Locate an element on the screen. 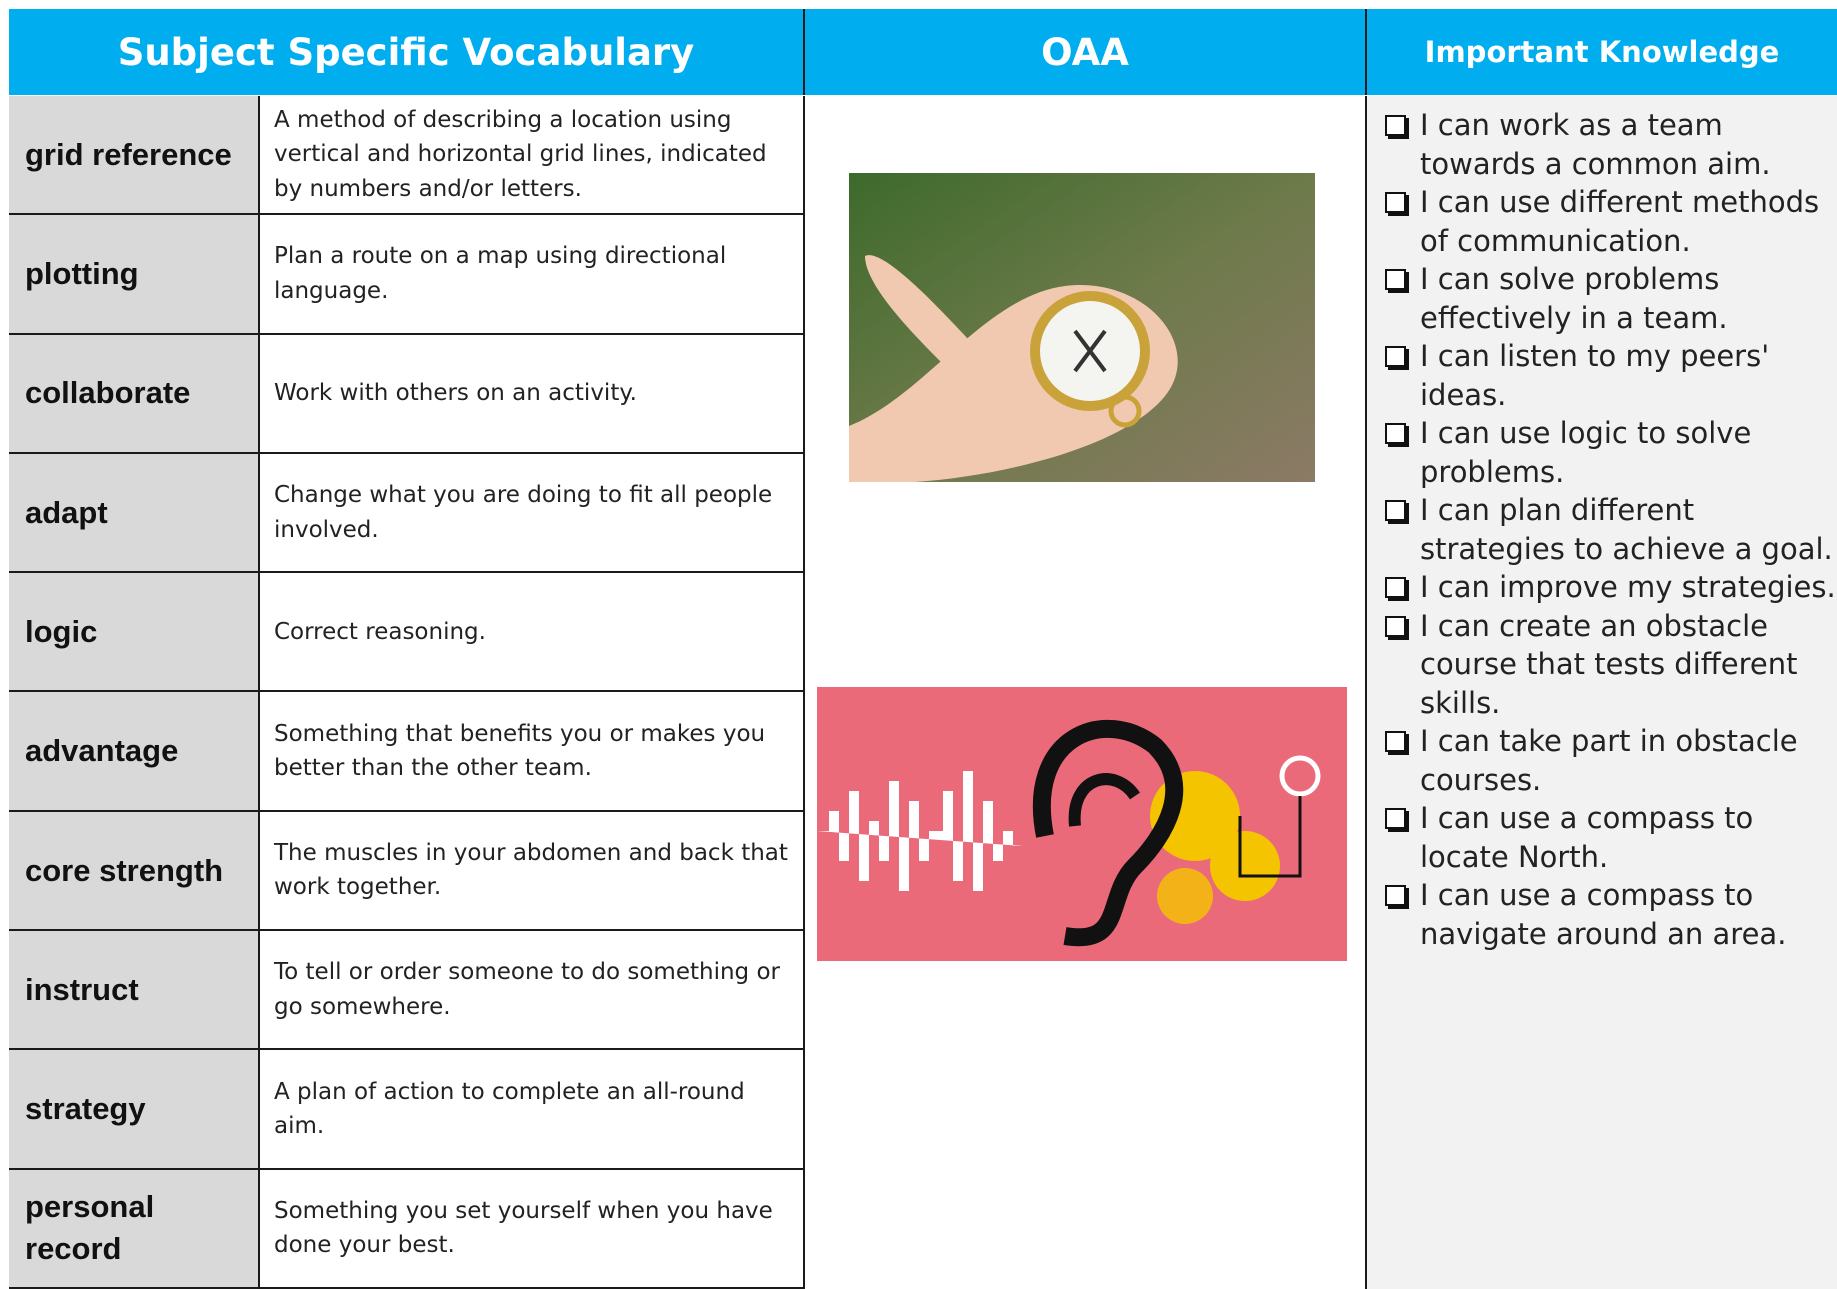  knowledge-item: I can improve my strategies. is located at coordinates (1611, 587).